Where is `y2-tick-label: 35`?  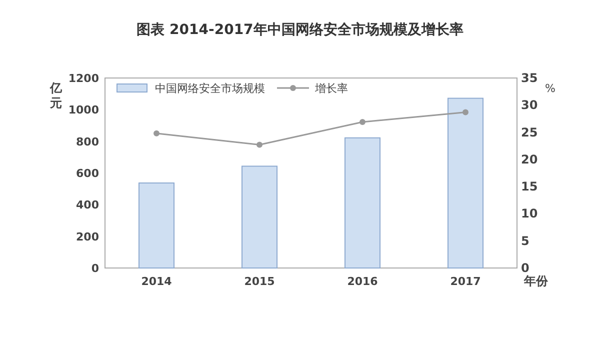
y2-tick-label: 35 is located at coordinates (529, 78).